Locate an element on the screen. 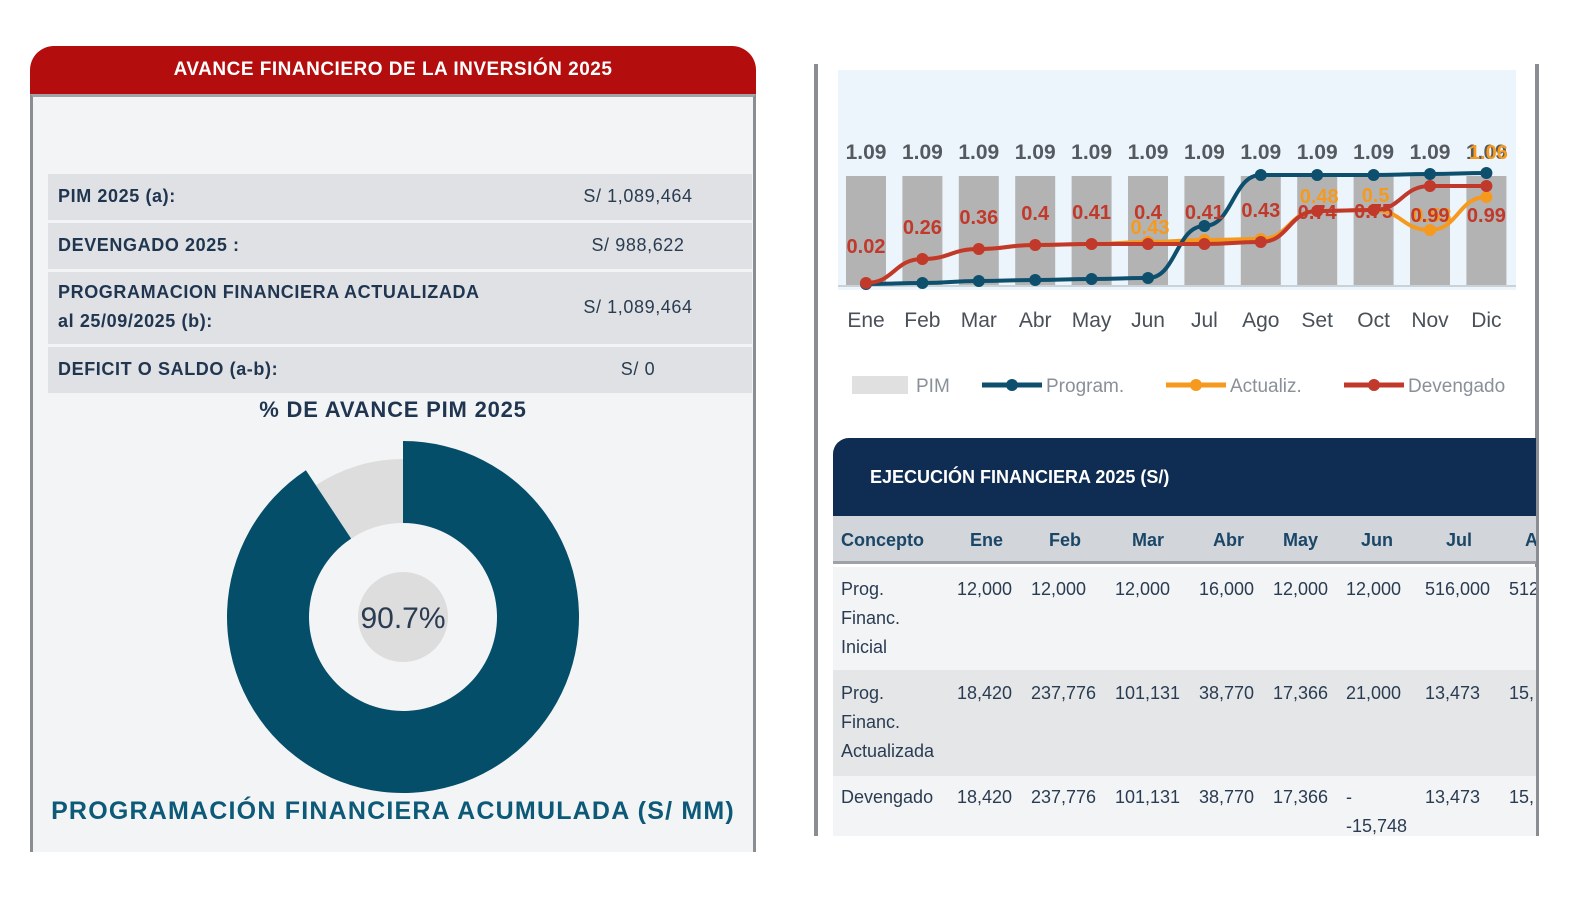 The image size is (1576, 900). pim-bar-mar is located at coordinates (978, 230).